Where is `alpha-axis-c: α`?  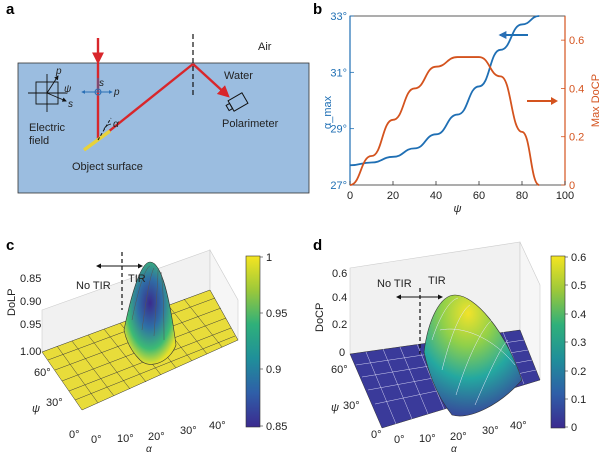
alpha-axis-c: α is located at coordinates (149, 449).